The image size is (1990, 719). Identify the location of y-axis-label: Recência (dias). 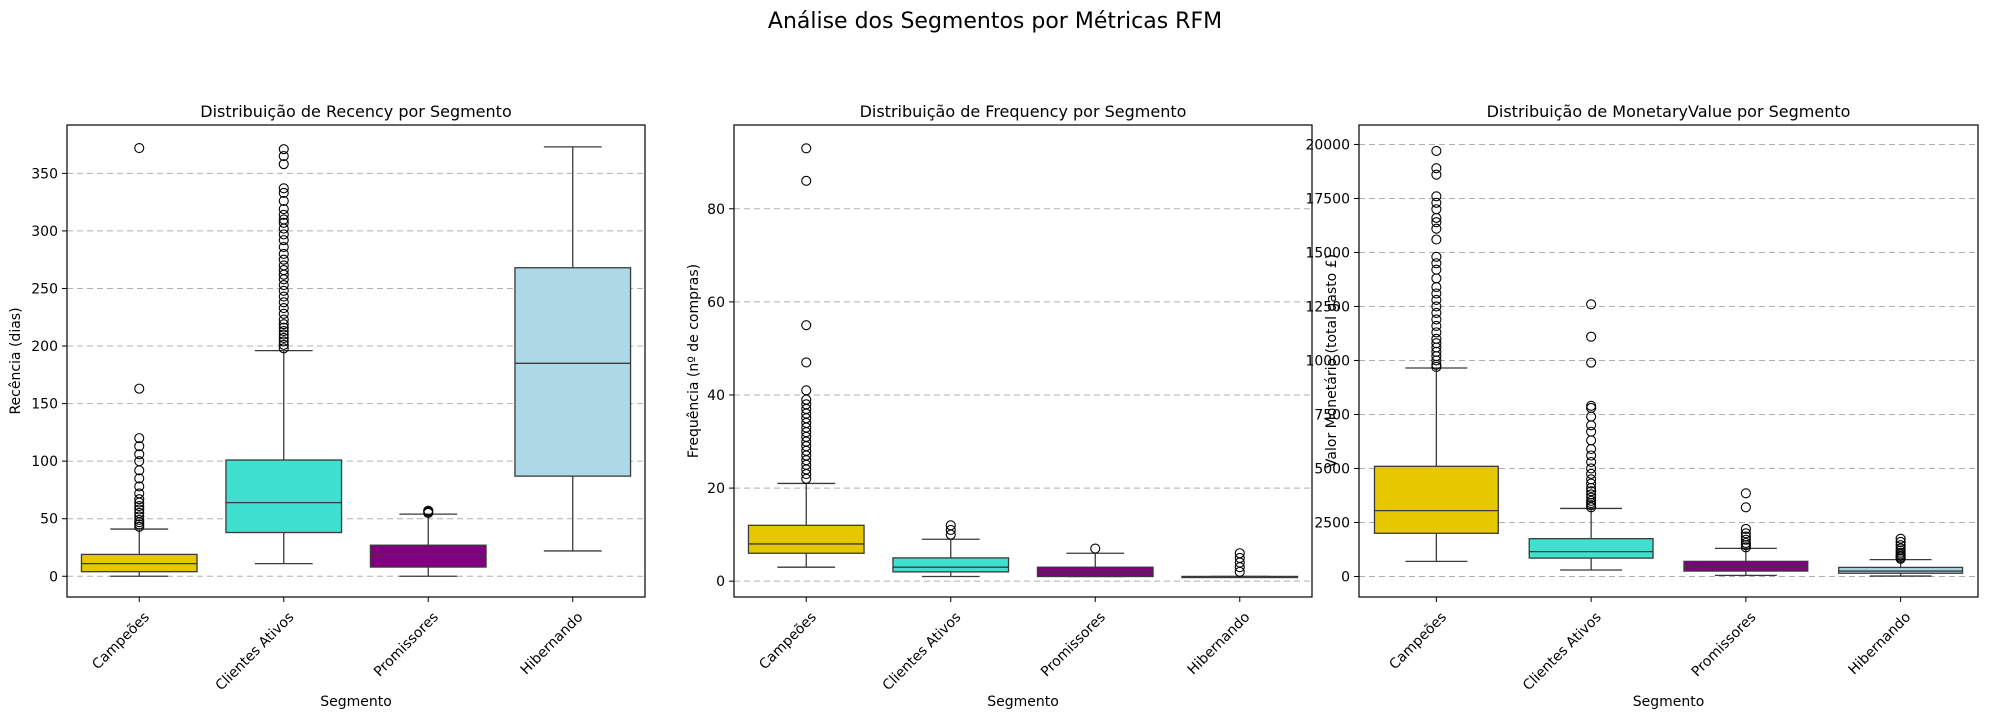
(16, 360).